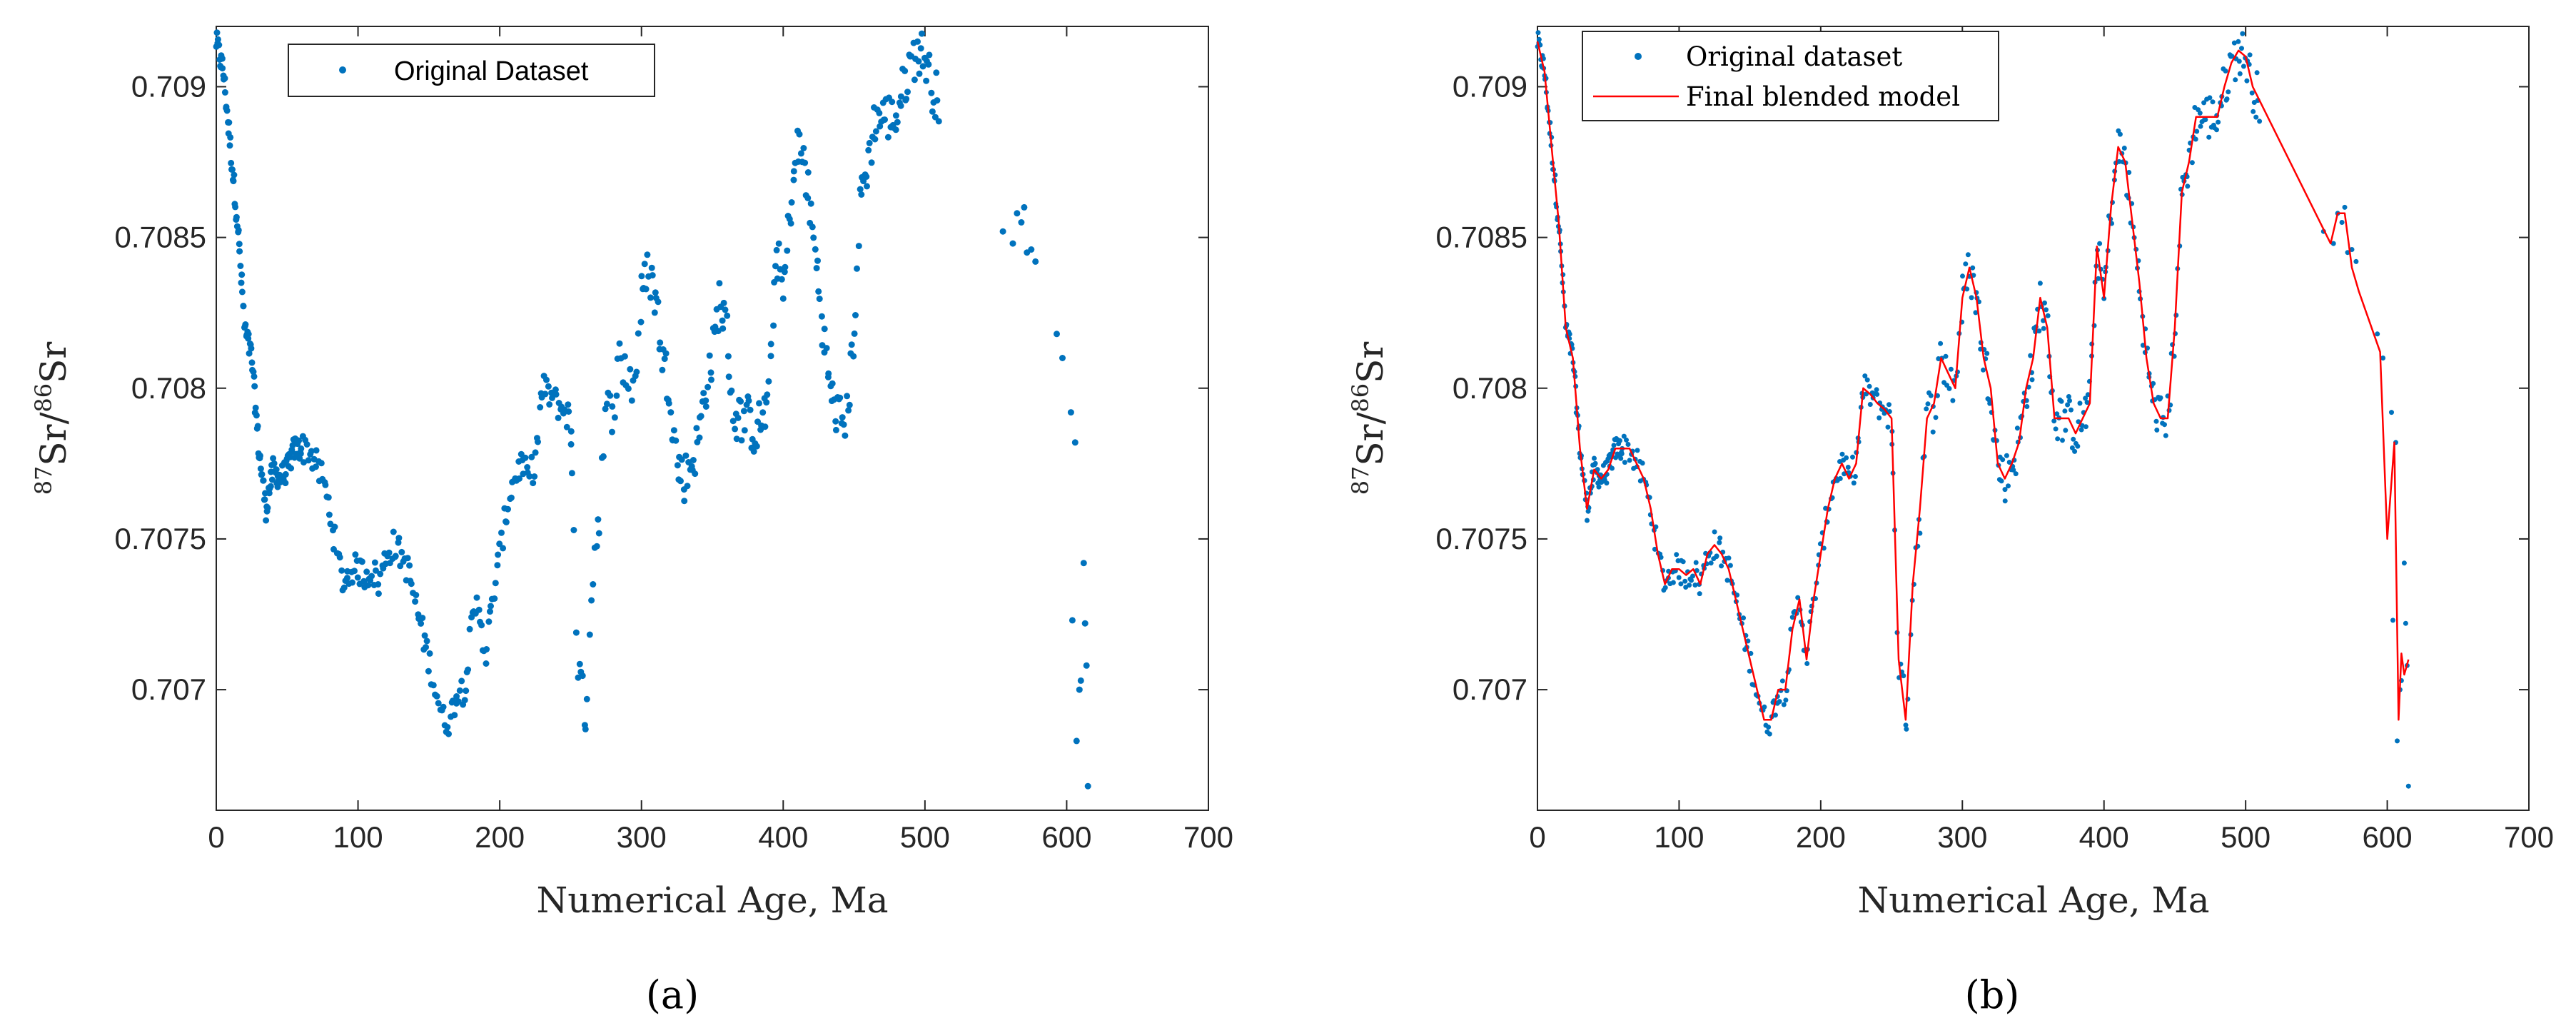 This screenshot has width=2576, height=1028. What do you see at coordinates (1962, 837) in the screenshot?
I see `x-tick-label: 300` at bounding box center [1962, 837].